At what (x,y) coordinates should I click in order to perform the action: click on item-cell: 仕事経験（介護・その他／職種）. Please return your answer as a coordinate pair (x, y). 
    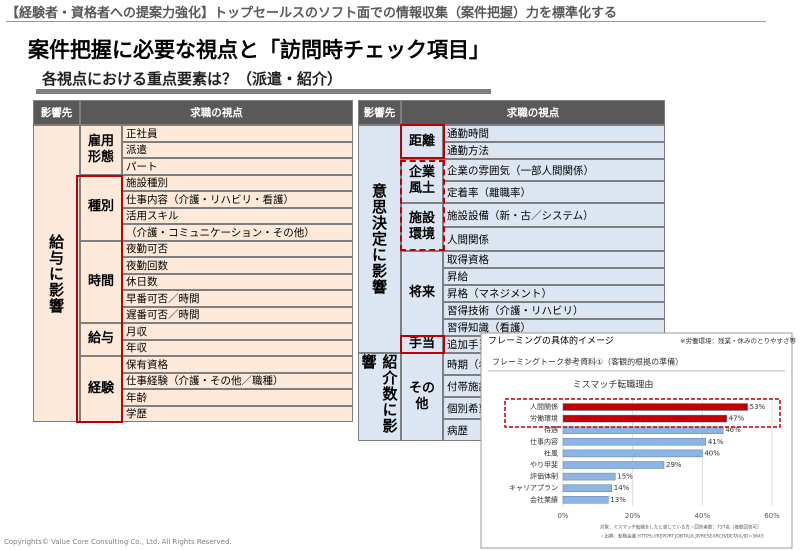
    Looking at the image, I should click on (237, 380).